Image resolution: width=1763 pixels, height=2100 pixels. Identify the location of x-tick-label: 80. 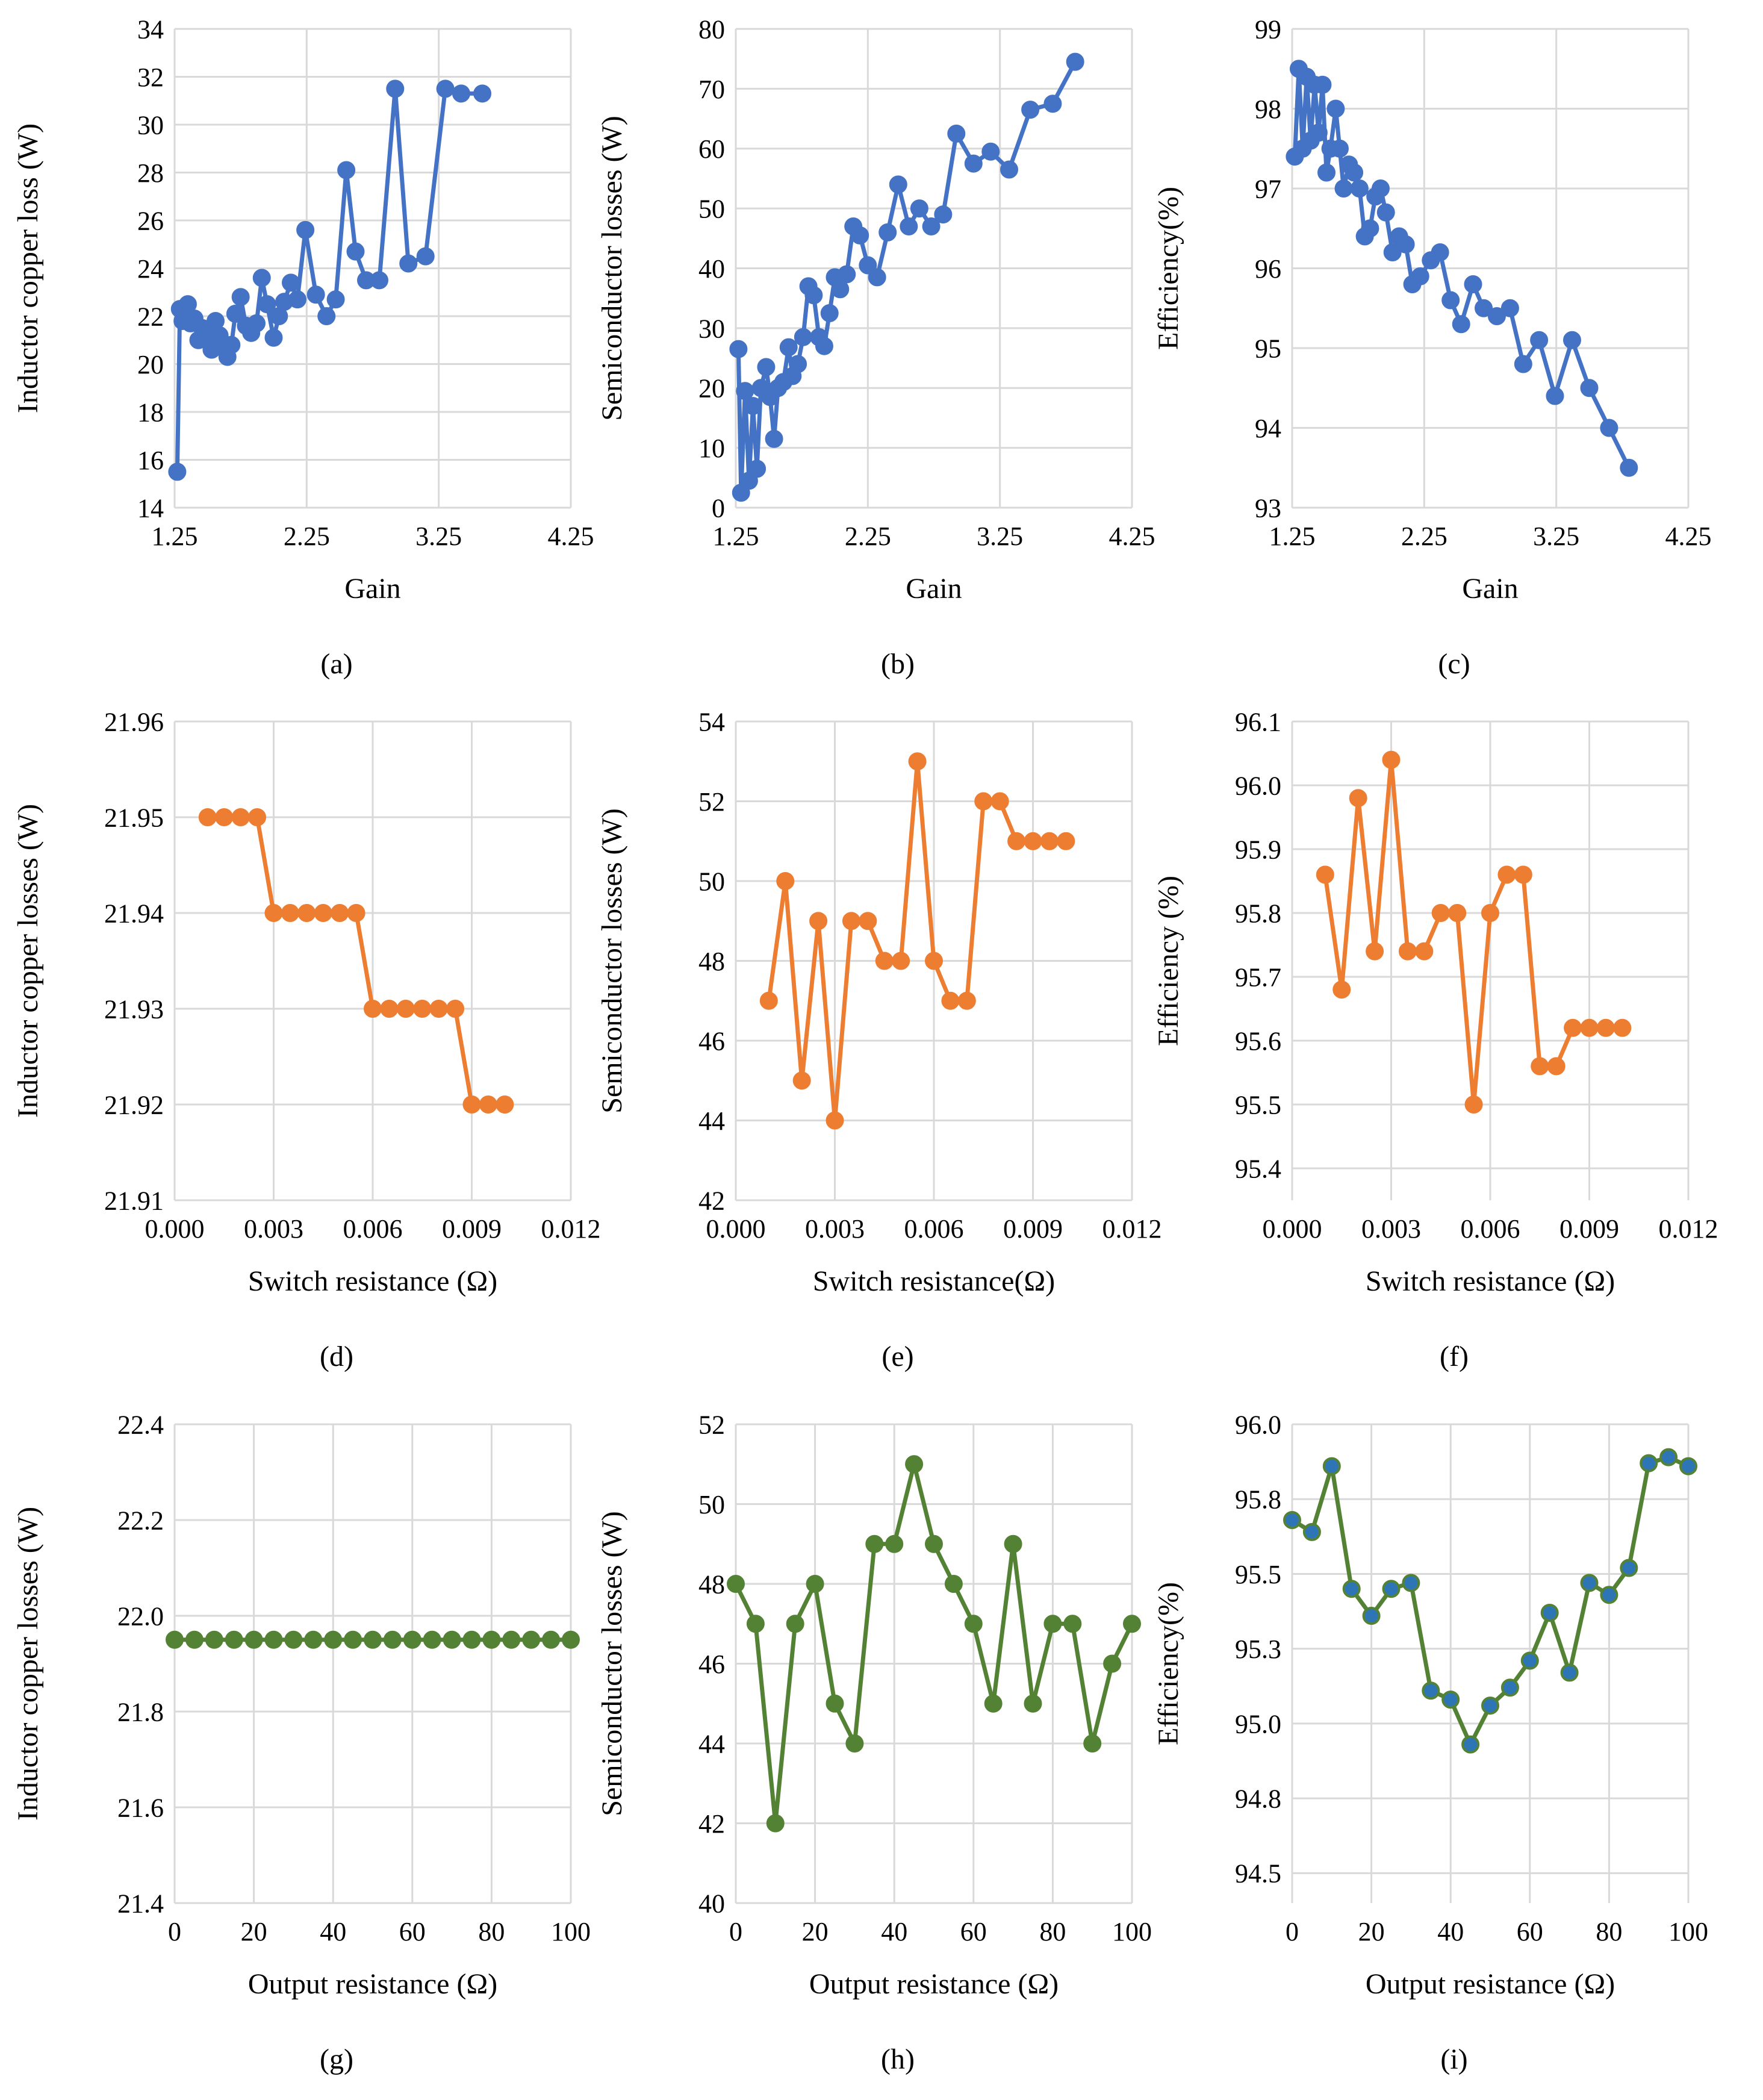
(1609, 1931).